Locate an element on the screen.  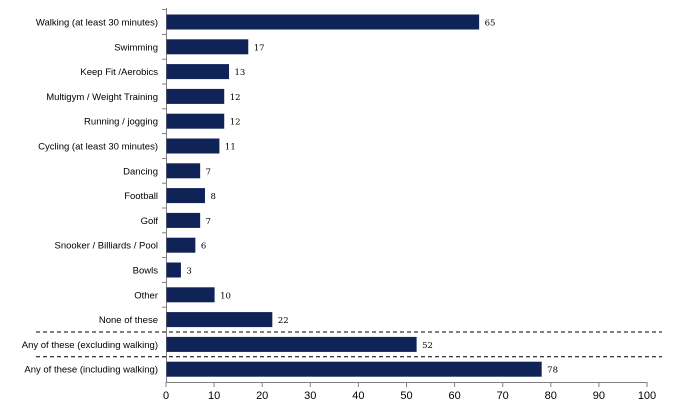
value-label-12: 22 is located at coordinates (283, 321).